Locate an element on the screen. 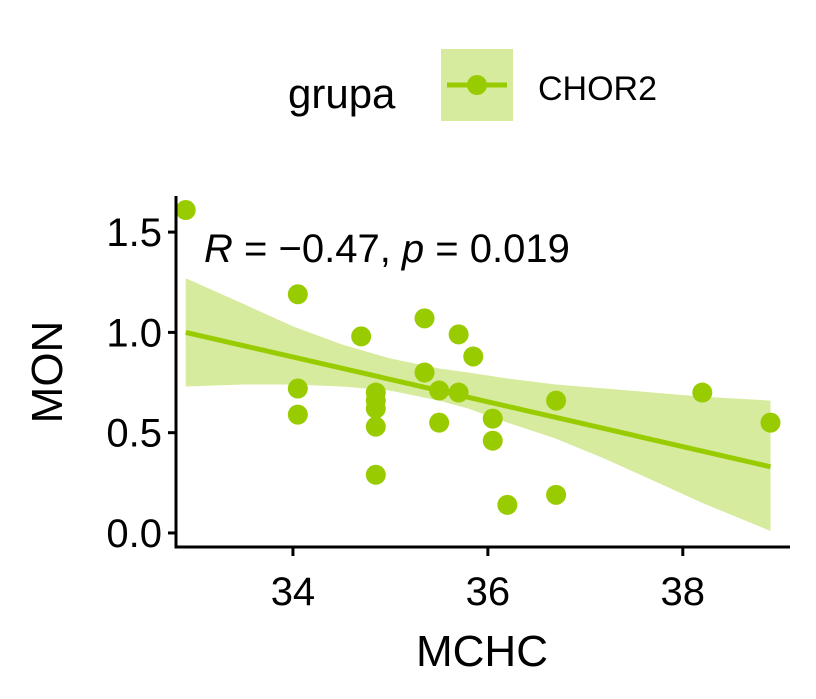  legend: grupa CHOR2 is located at coordinates (472, 85).